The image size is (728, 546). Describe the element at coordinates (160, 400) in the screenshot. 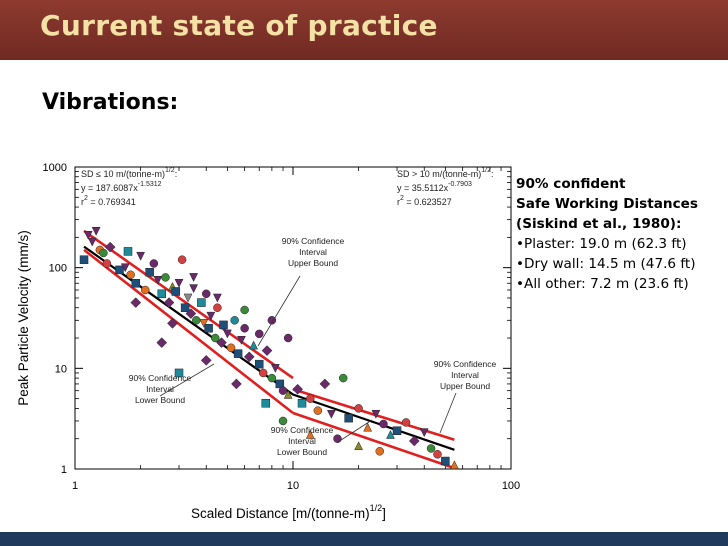

I see `label-lower-left: Lower Bound` at that location.